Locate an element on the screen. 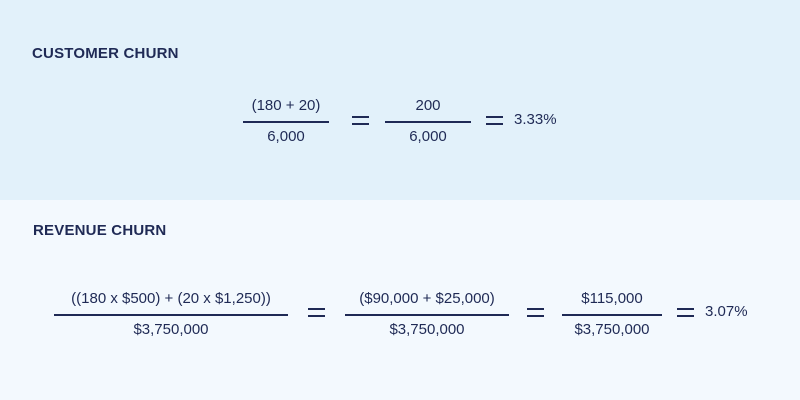 This screenshot has width=800, height=400. customer-churn-numerator-2: 200 is located at coordinates (428, 105).